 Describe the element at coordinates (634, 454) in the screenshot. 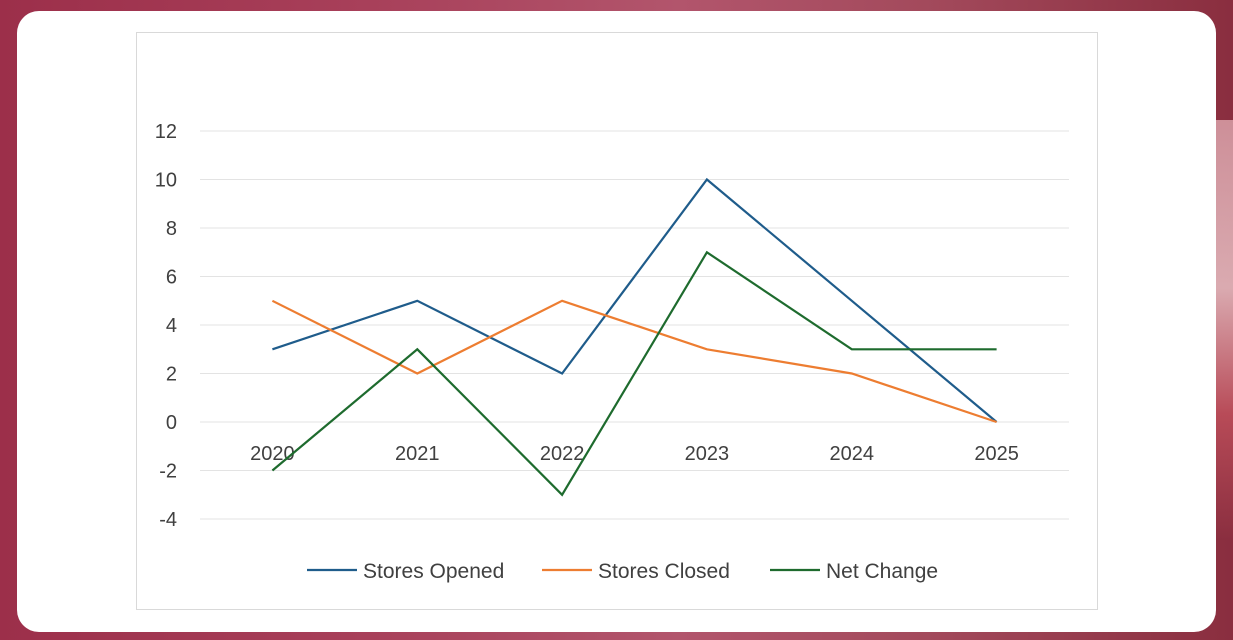

I see `x-axis-ticks: 2020 2021 2022 2023 2024 2025` at that location.